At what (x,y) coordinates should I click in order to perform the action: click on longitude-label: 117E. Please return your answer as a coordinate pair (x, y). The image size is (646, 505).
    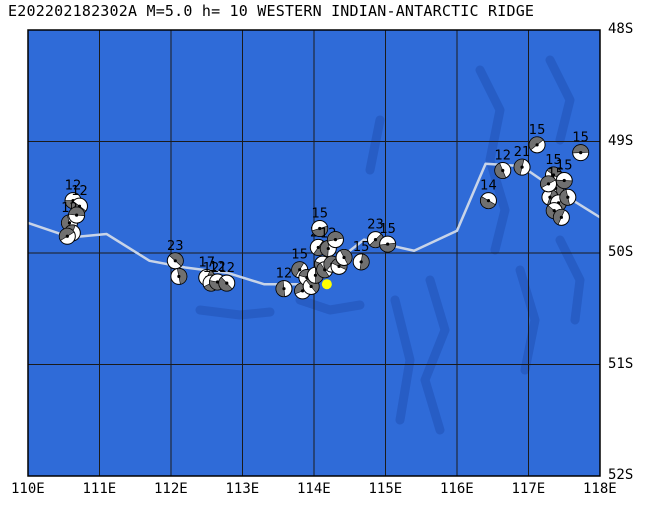
    Looking at the image, I should click on (528, 489).